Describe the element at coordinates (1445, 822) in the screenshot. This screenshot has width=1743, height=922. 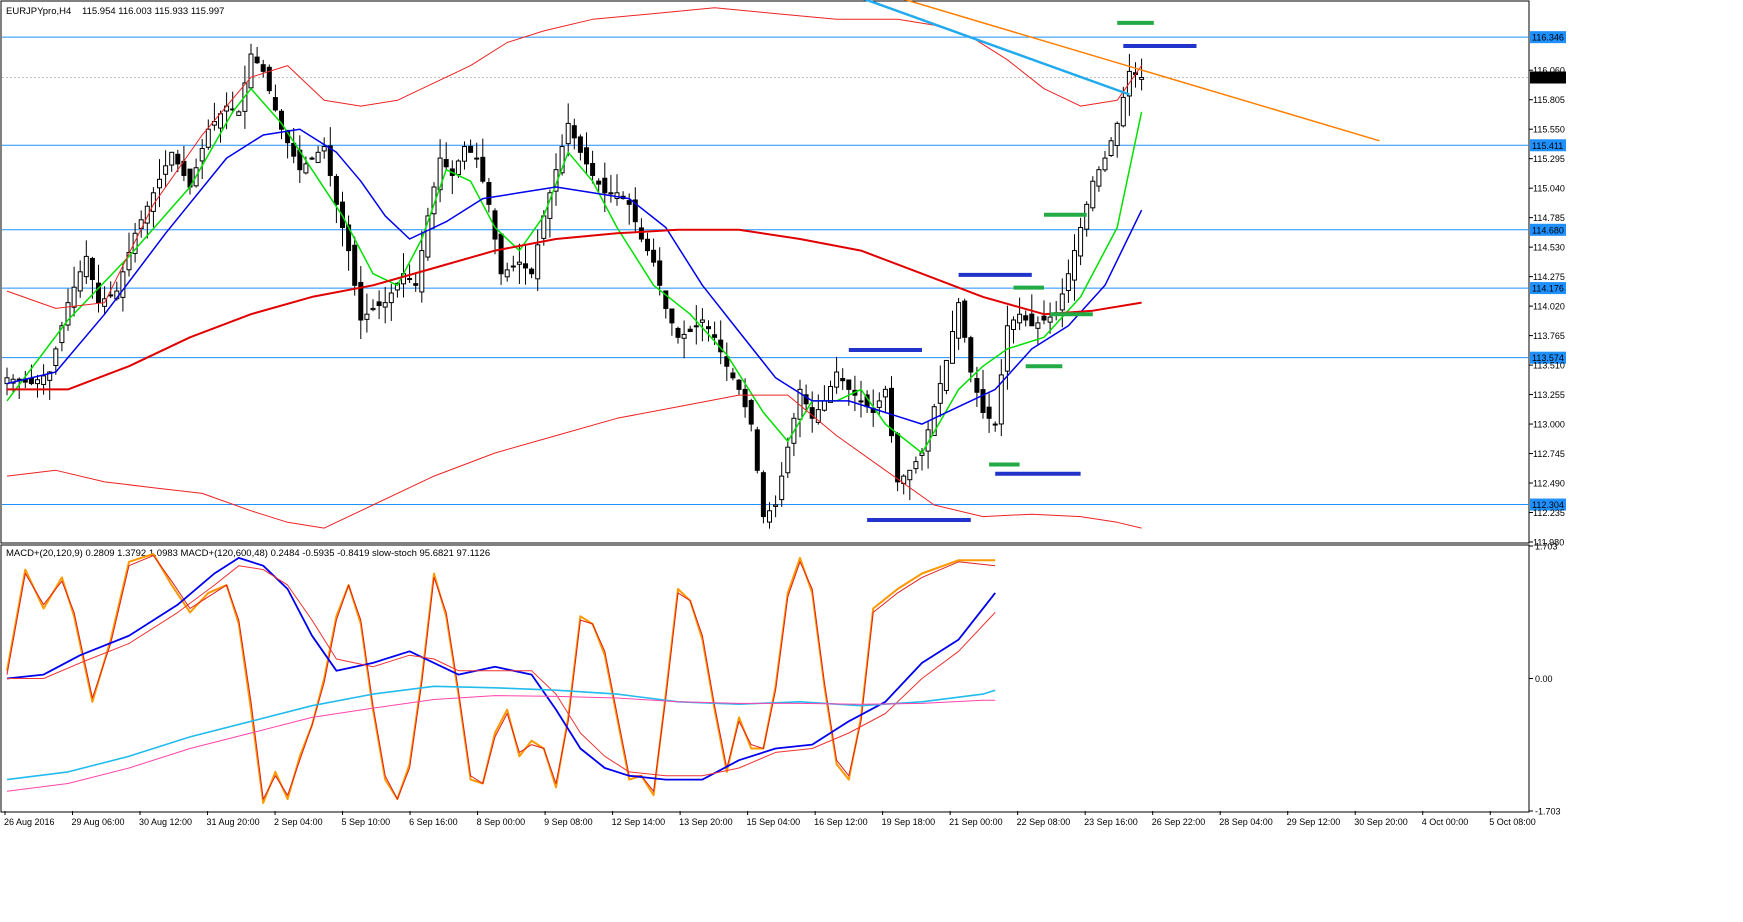
I see `time-tick-label: 4 Oct 00:00` at that location.